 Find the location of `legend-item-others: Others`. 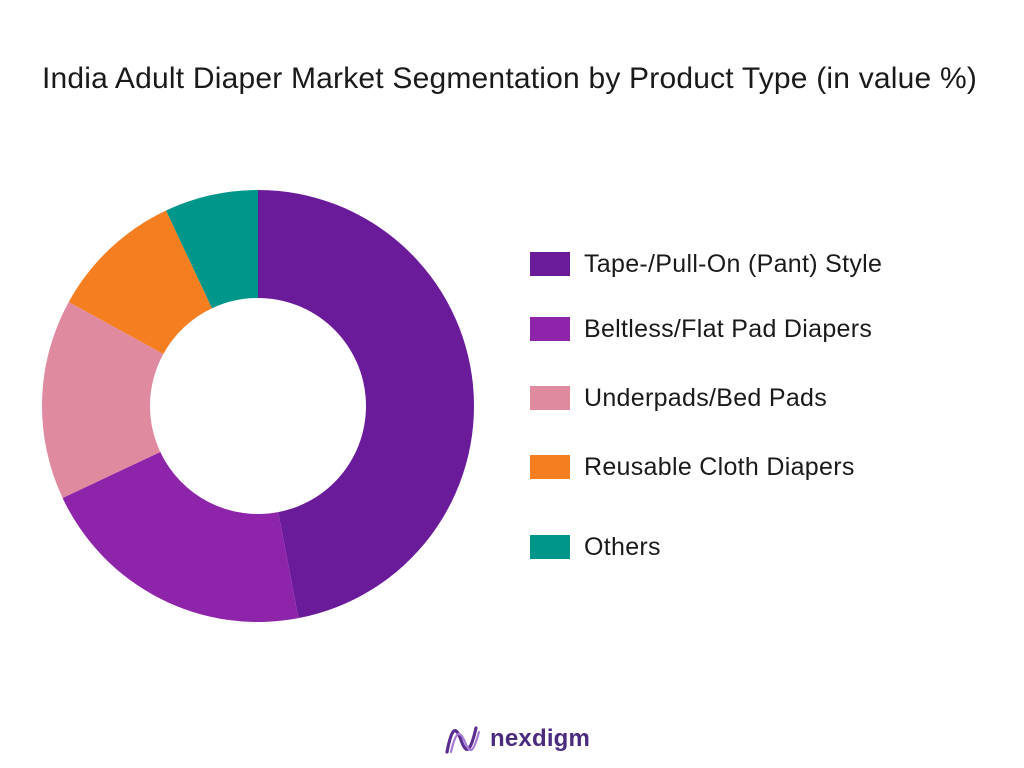

legend-item-others: Others is located at coordinates (595, 547).